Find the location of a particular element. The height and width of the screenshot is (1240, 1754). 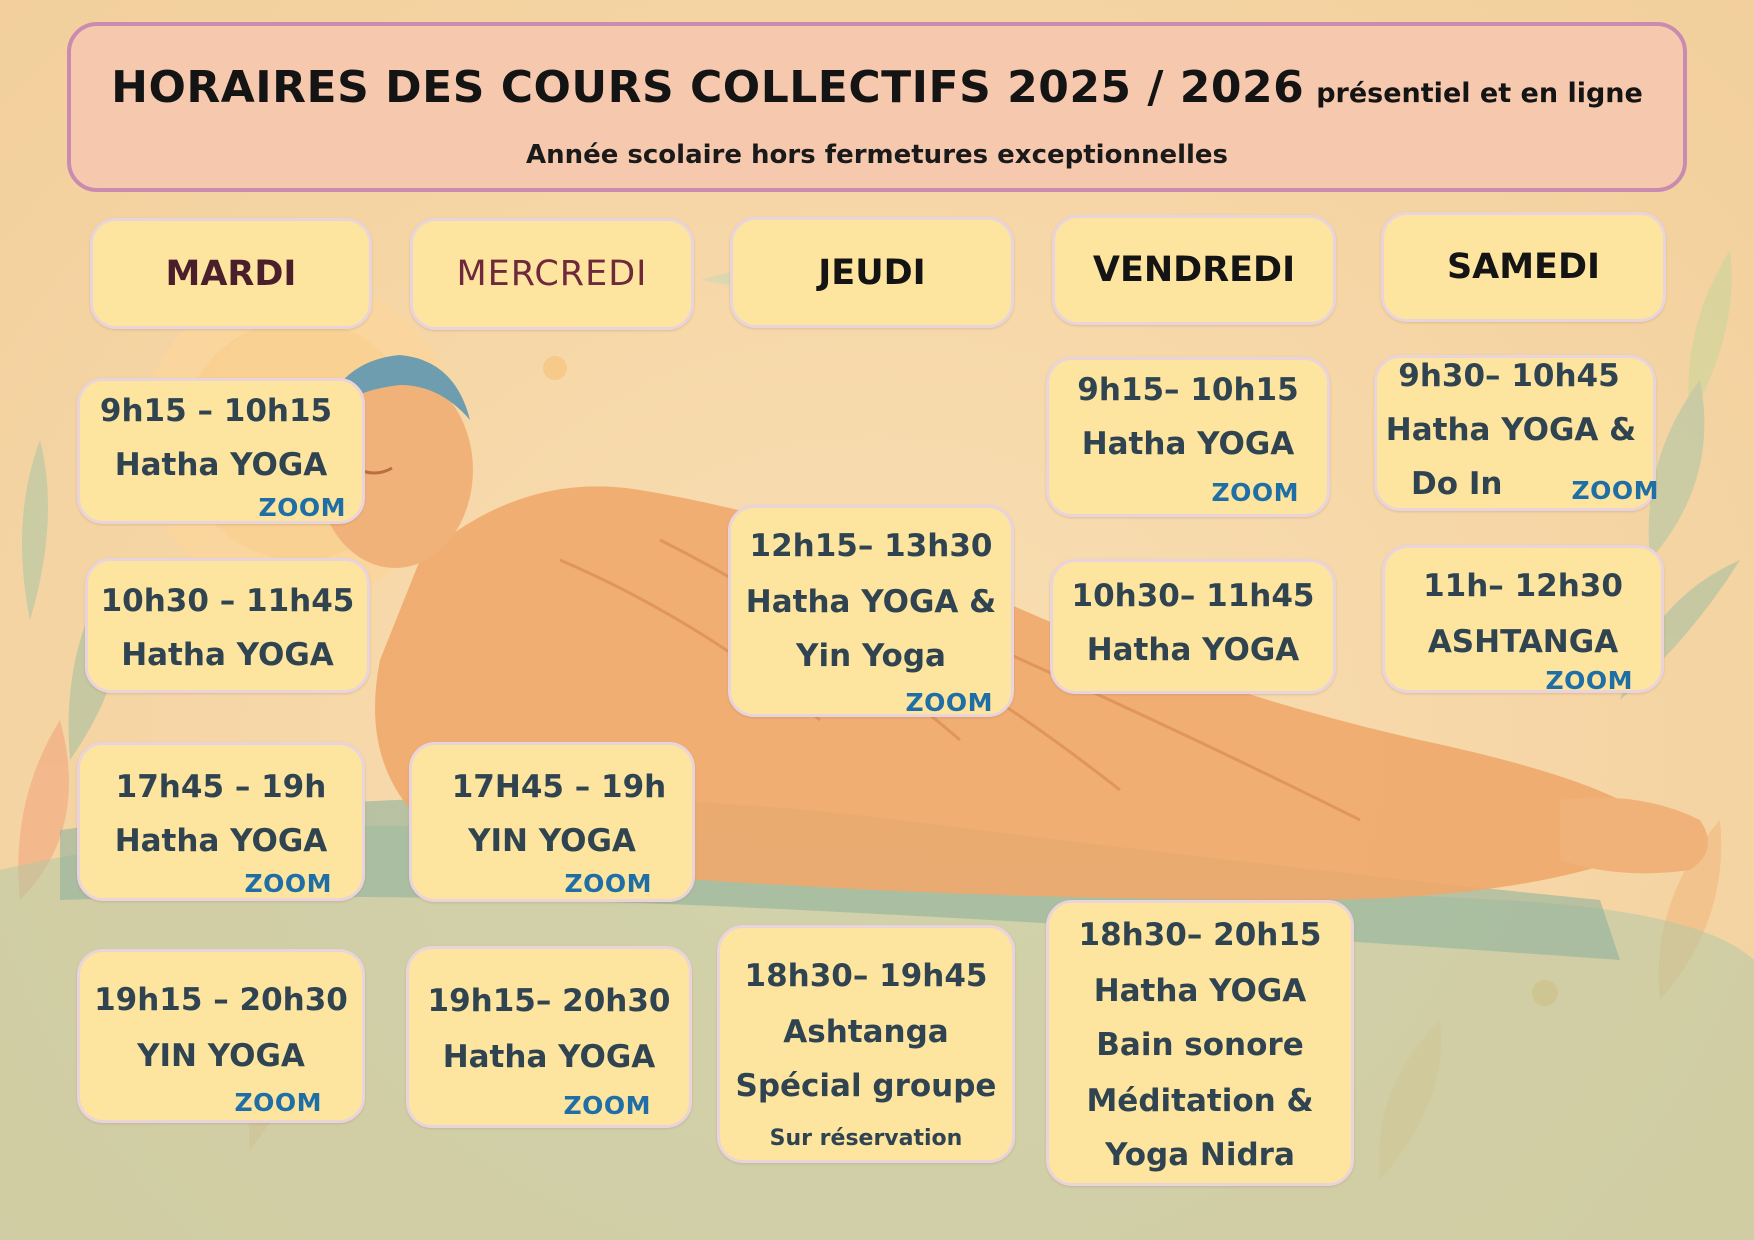

class-time: 9h30– 10h45 is located at coordinates (1509, 376).